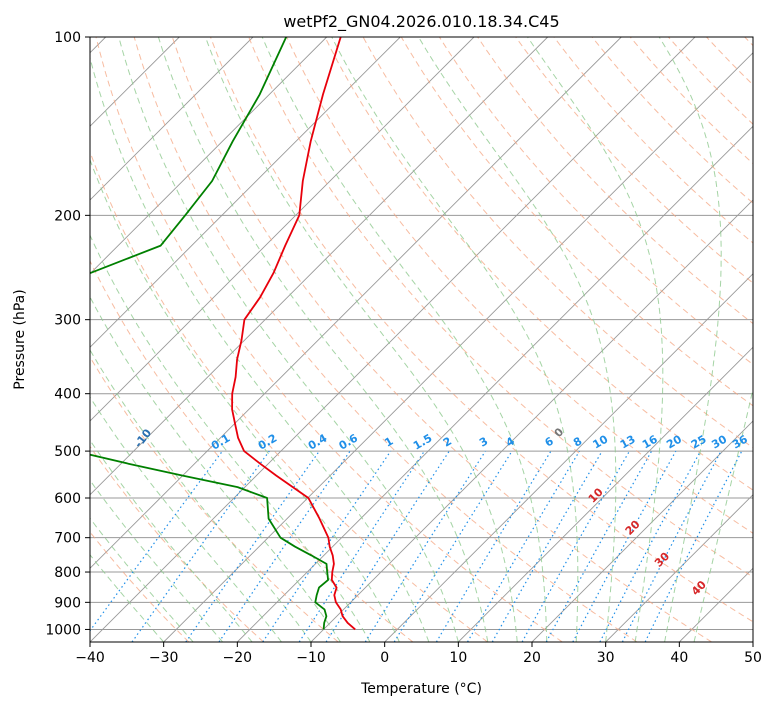 The image size is (775, 708). I want to click on x-tick-label: 10, so click(458, 658).